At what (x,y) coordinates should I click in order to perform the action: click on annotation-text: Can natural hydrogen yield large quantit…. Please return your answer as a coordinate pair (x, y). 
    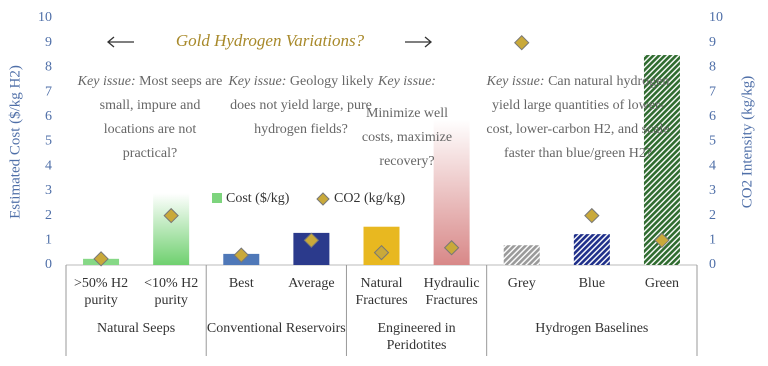
    Looking at the image, I should click on (578, 117).